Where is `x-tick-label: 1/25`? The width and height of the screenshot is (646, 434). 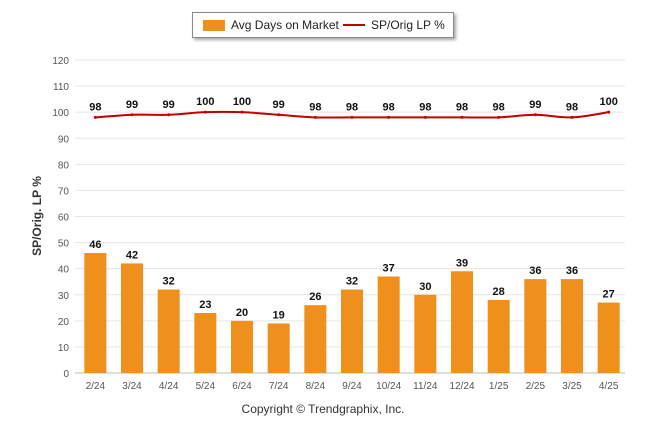
x-tick-label: 1/25 is located at coordinates (499, 386).